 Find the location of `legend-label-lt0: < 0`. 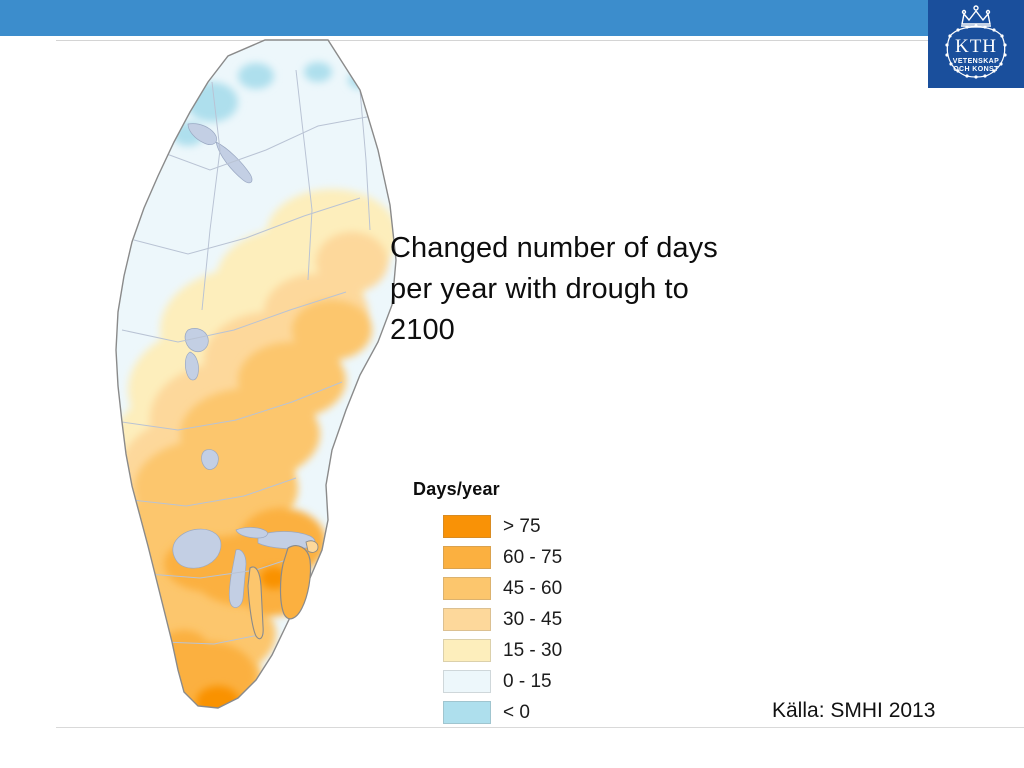

legend-label-lt0: < 0 is located at coordinates (516, 712).